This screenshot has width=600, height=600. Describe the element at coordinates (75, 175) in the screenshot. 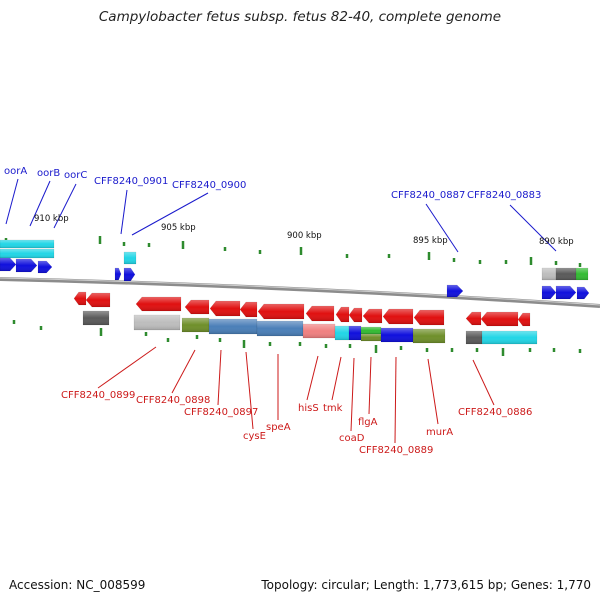

I see `gene-label: oorC` at that location.